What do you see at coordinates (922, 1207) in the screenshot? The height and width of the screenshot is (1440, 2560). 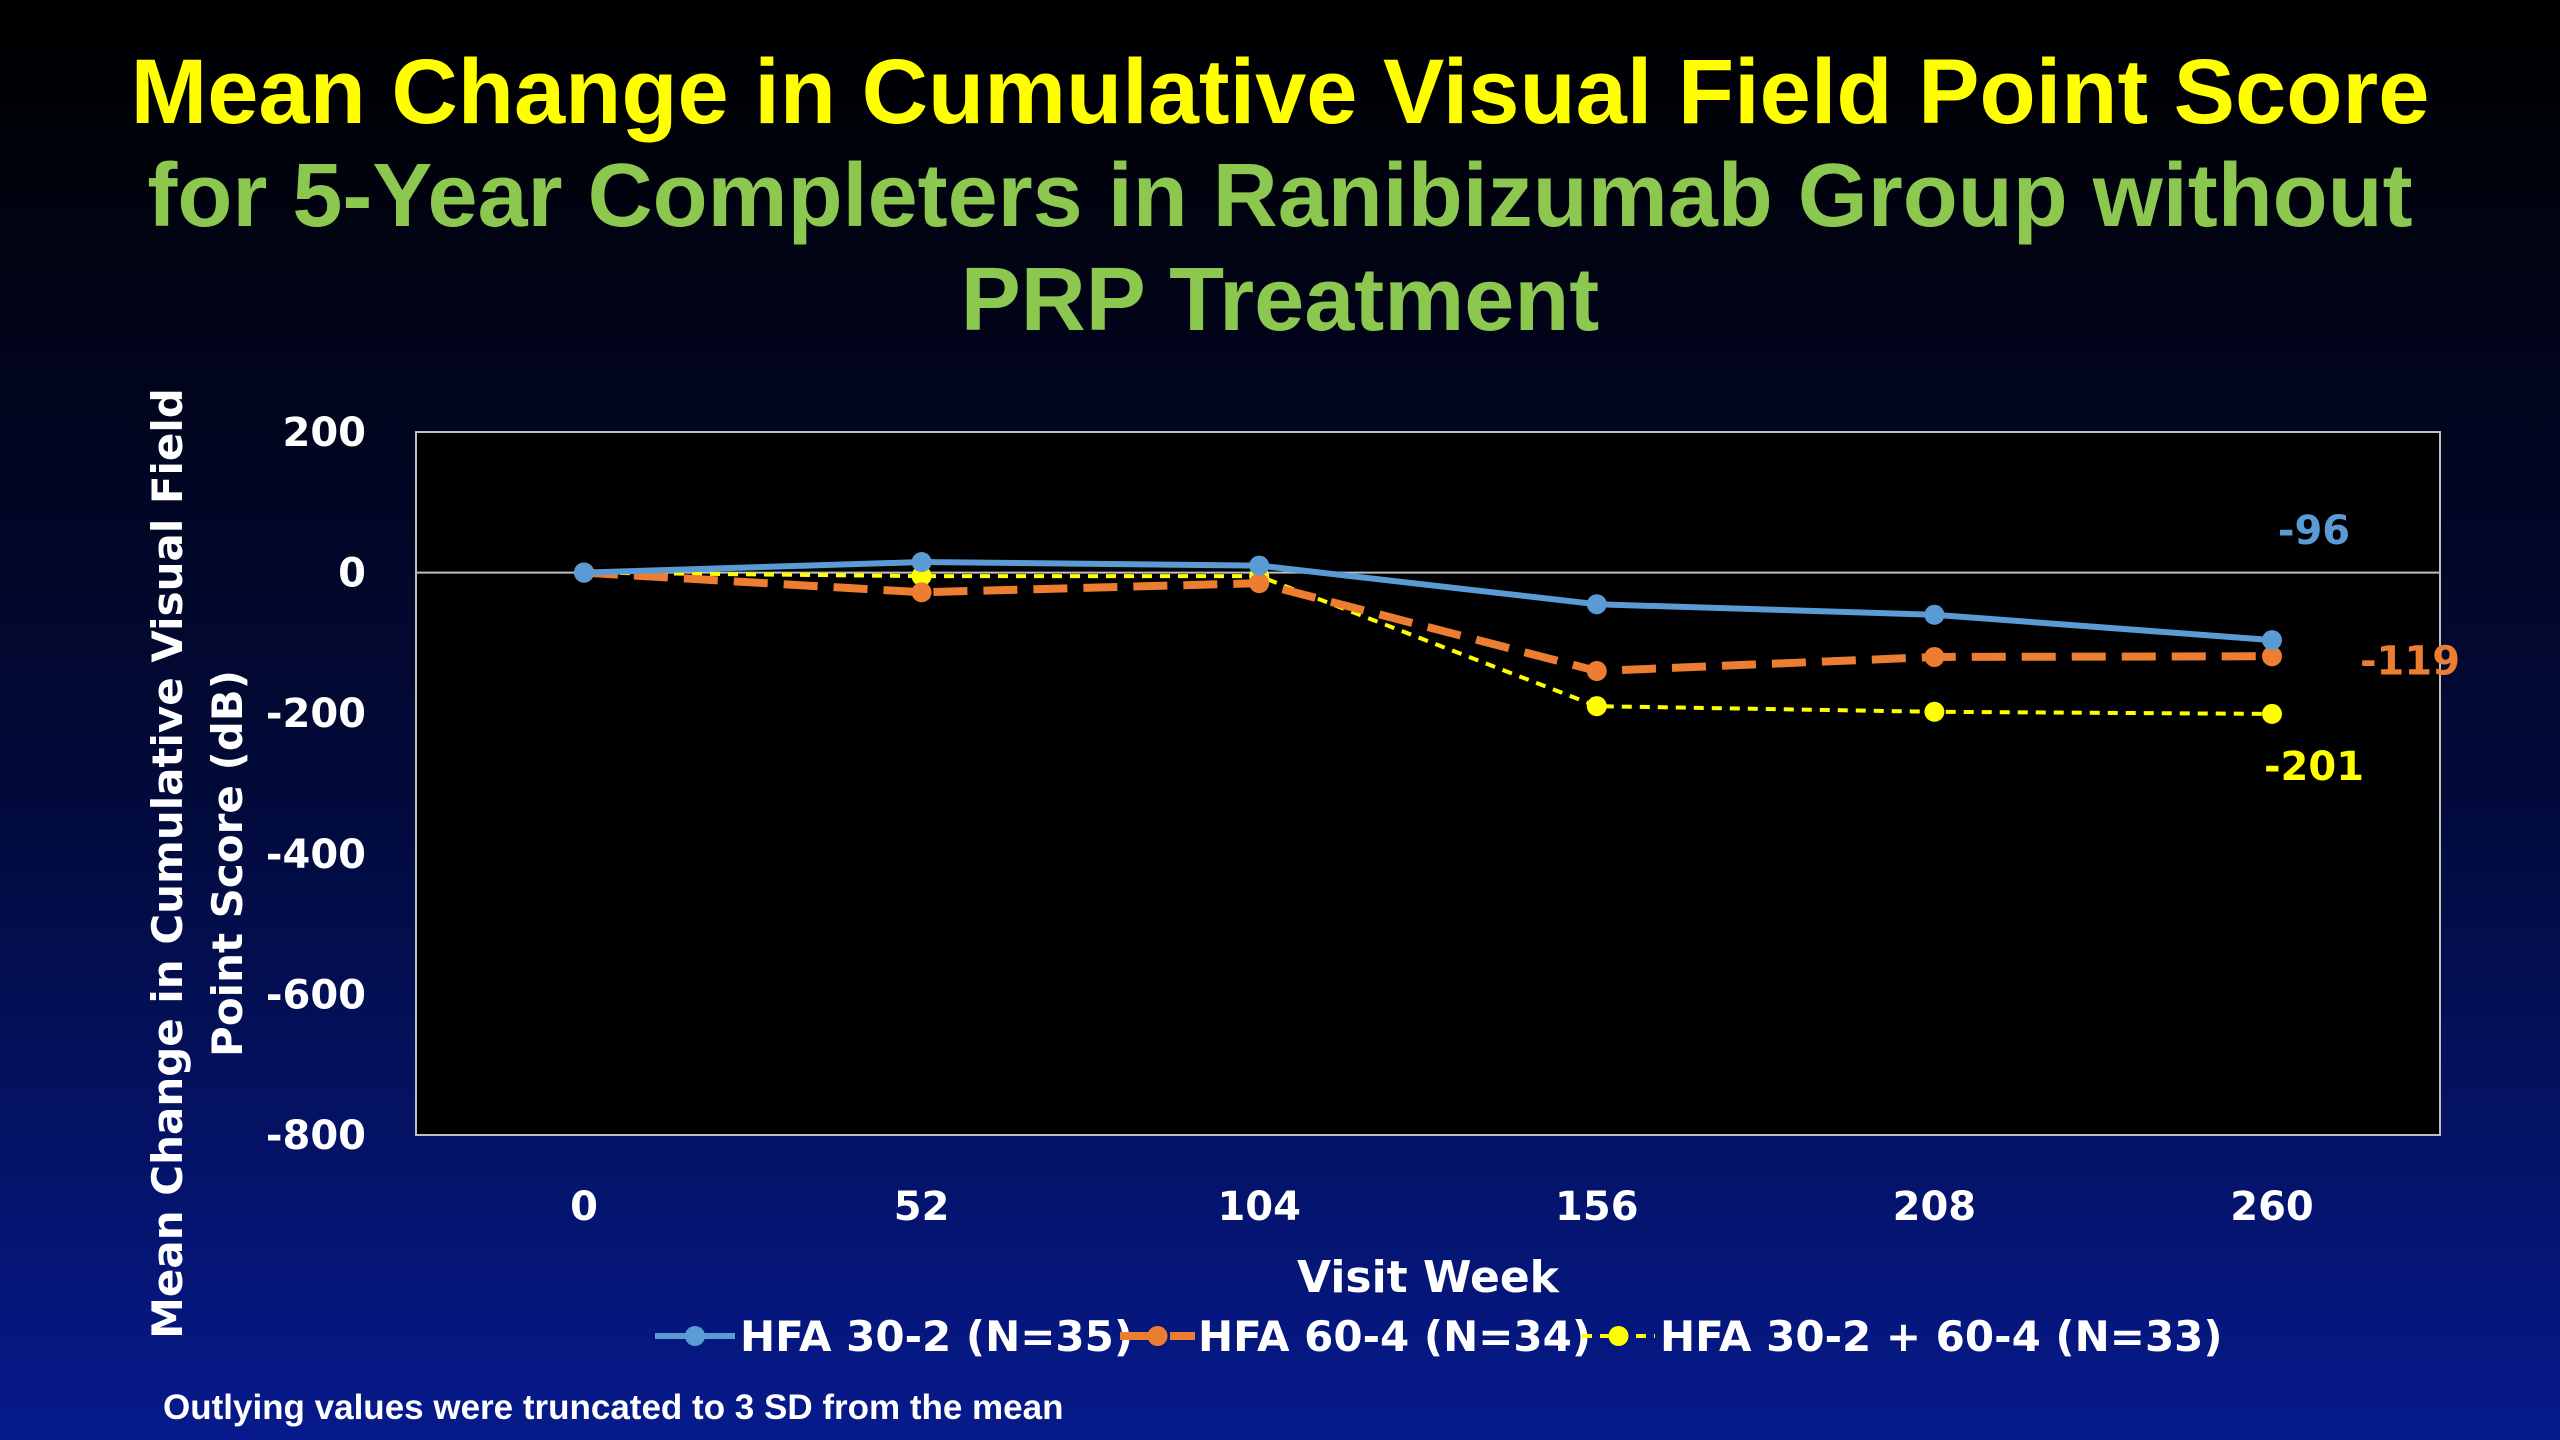 I see `x-tick-label: 52` at bounding box center [922, 1207].